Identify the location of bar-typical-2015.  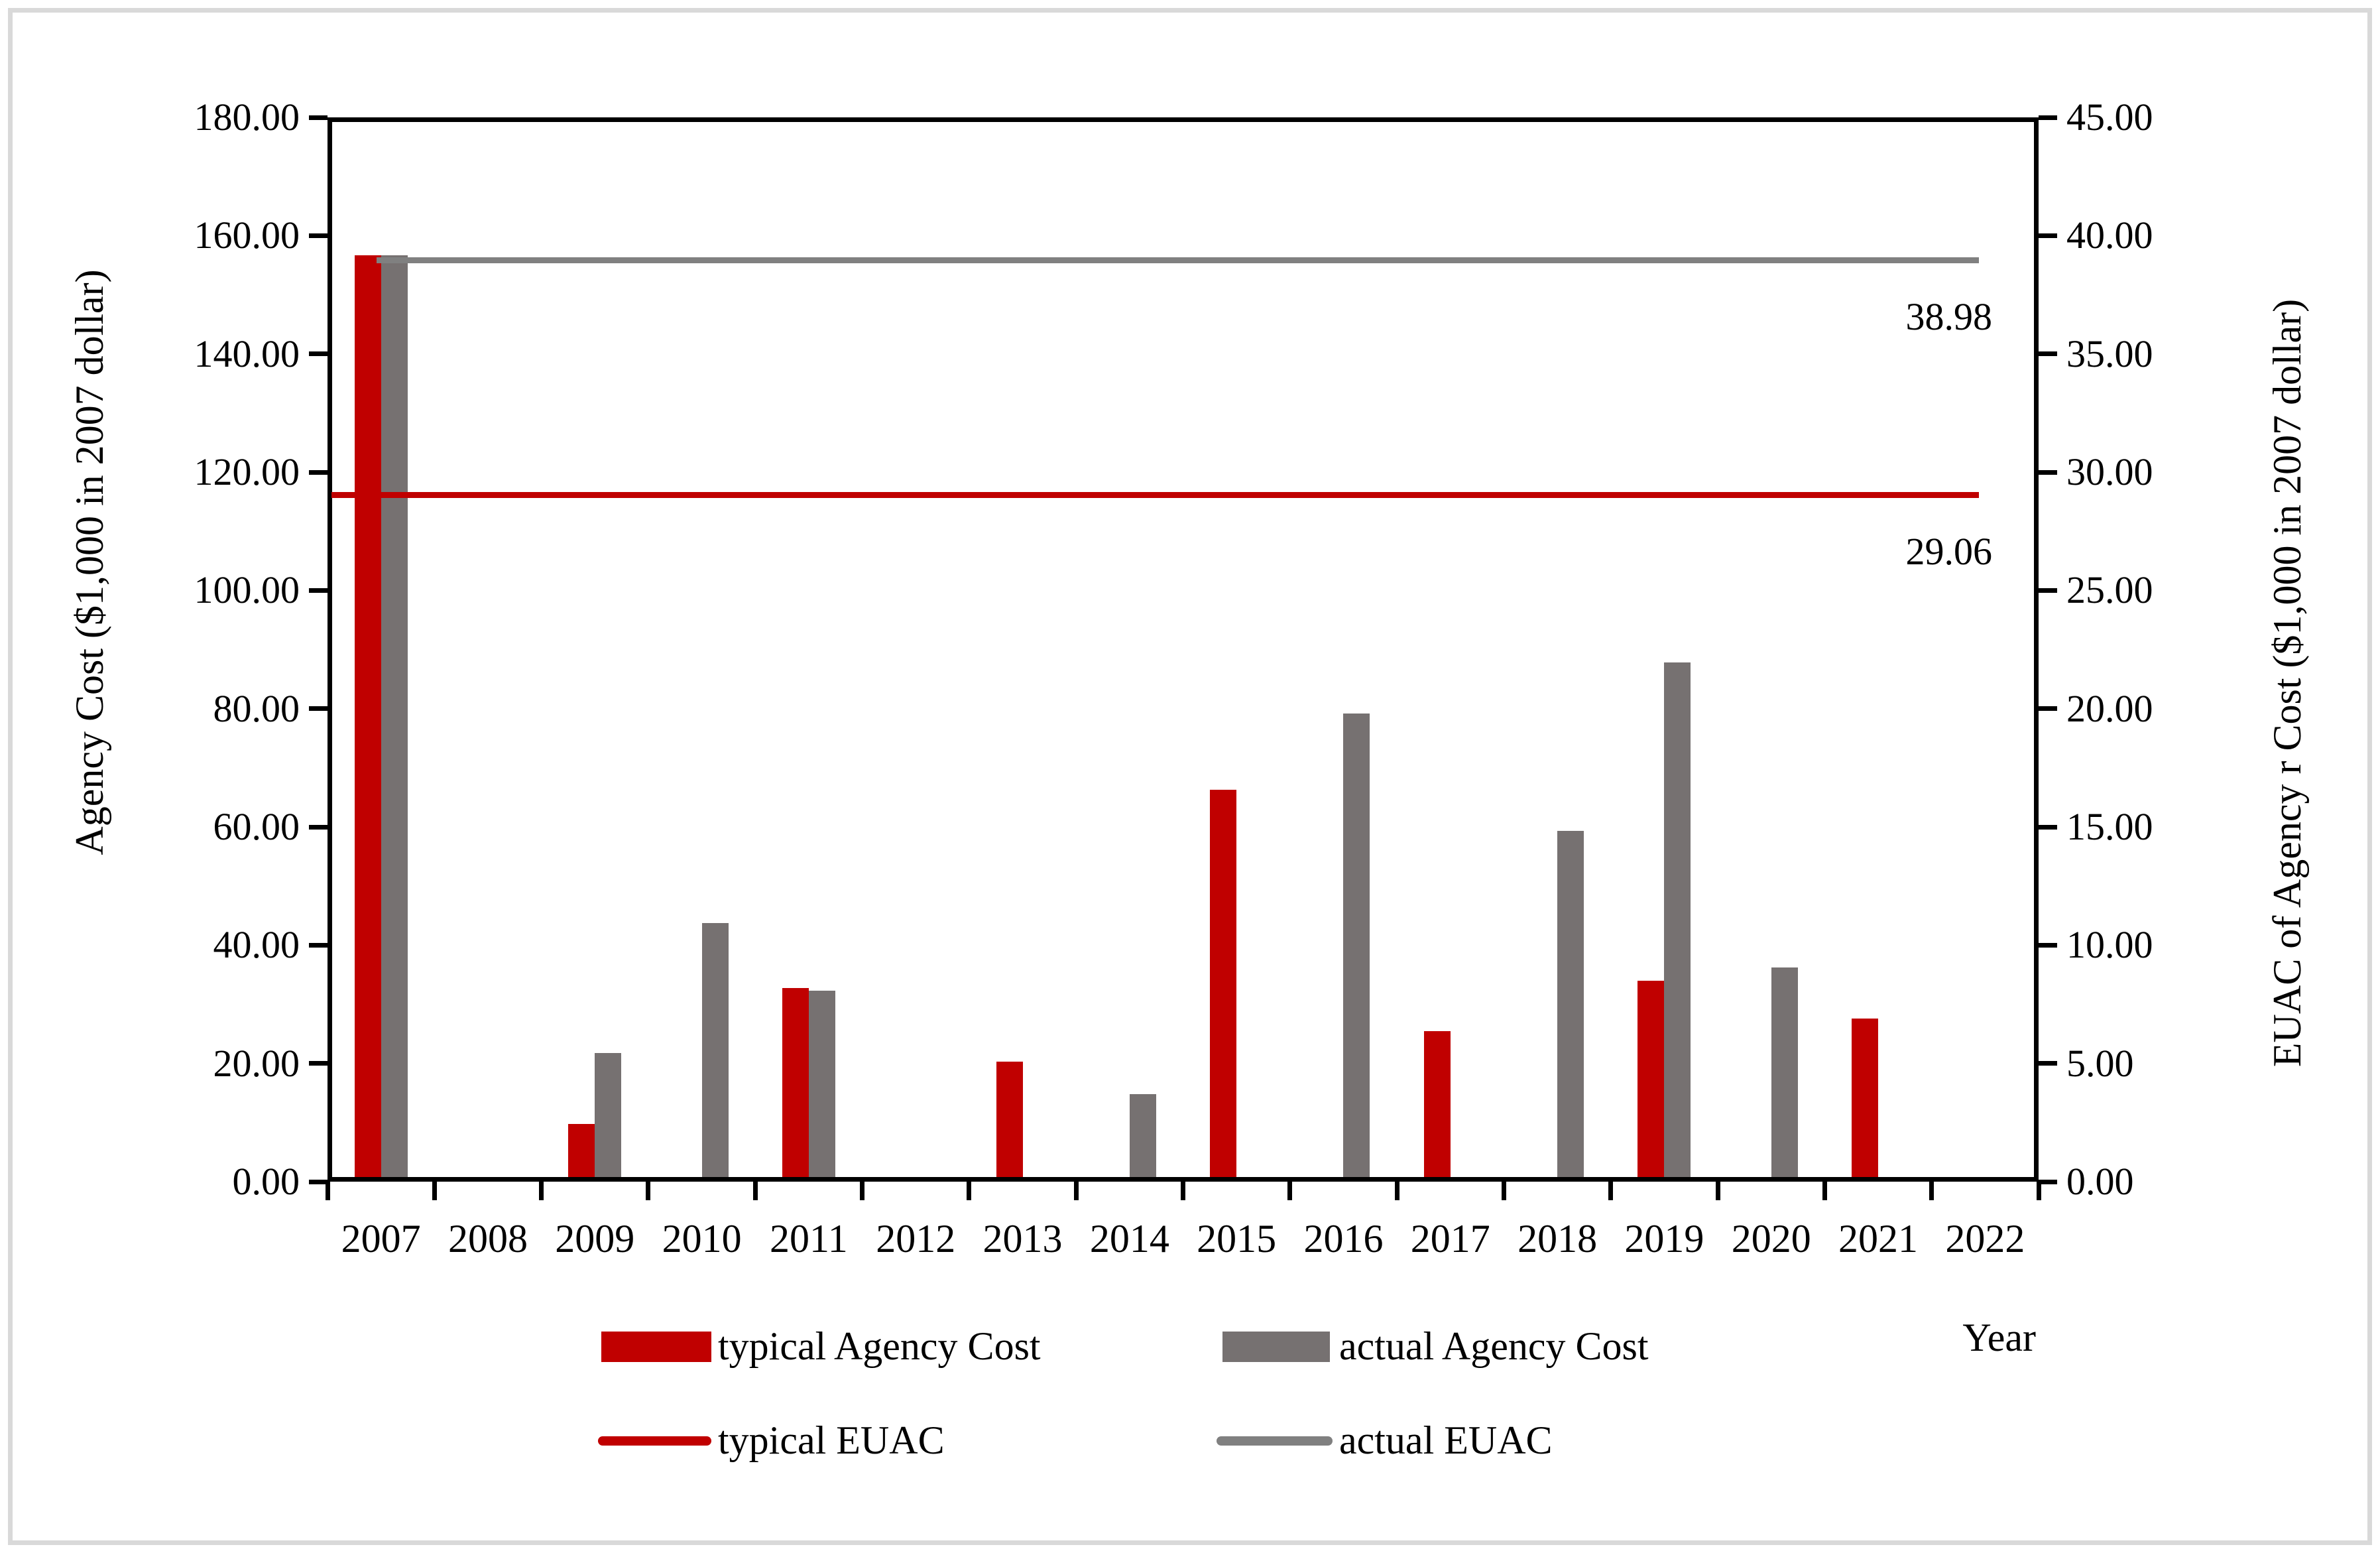
(1223, 983).